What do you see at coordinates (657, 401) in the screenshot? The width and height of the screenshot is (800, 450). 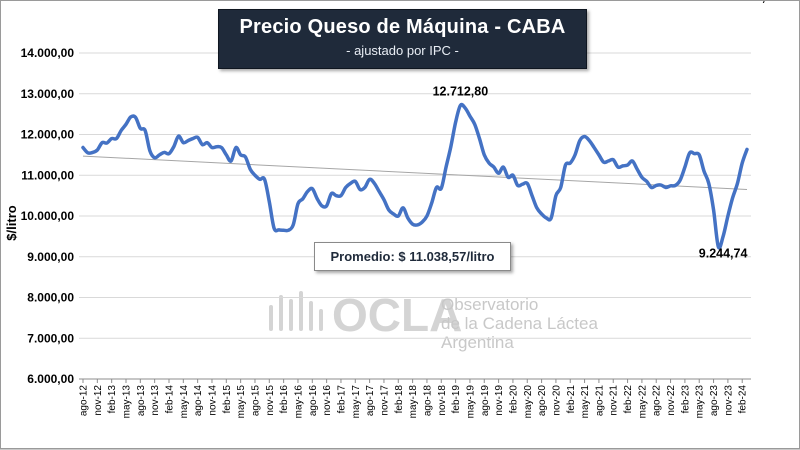 I see `x-tick-label: ago-22` at bounding box center [657, 401].